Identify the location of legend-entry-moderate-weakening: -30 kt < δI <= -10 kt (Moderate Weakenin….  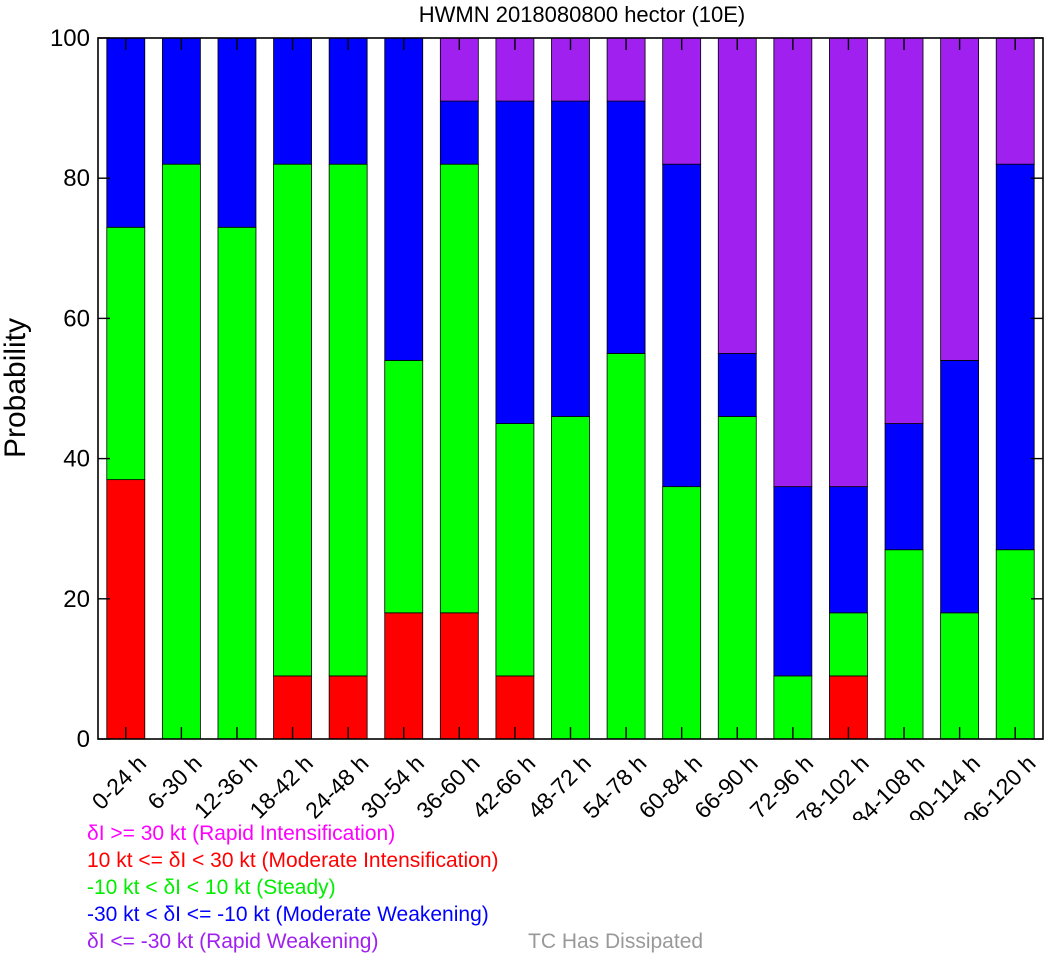
(288, 914).